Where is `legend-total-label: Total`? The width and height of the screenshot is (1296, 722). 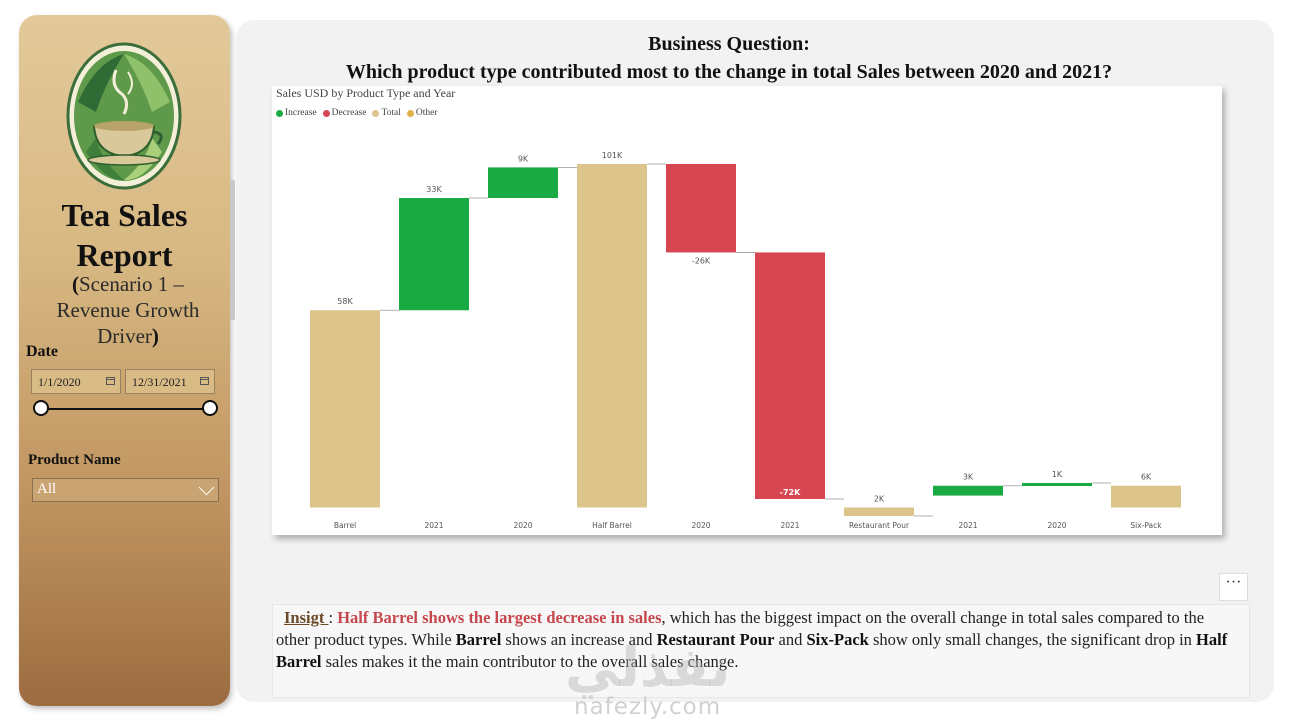
legend-total-label: Total is located at coordinates (391, 113).